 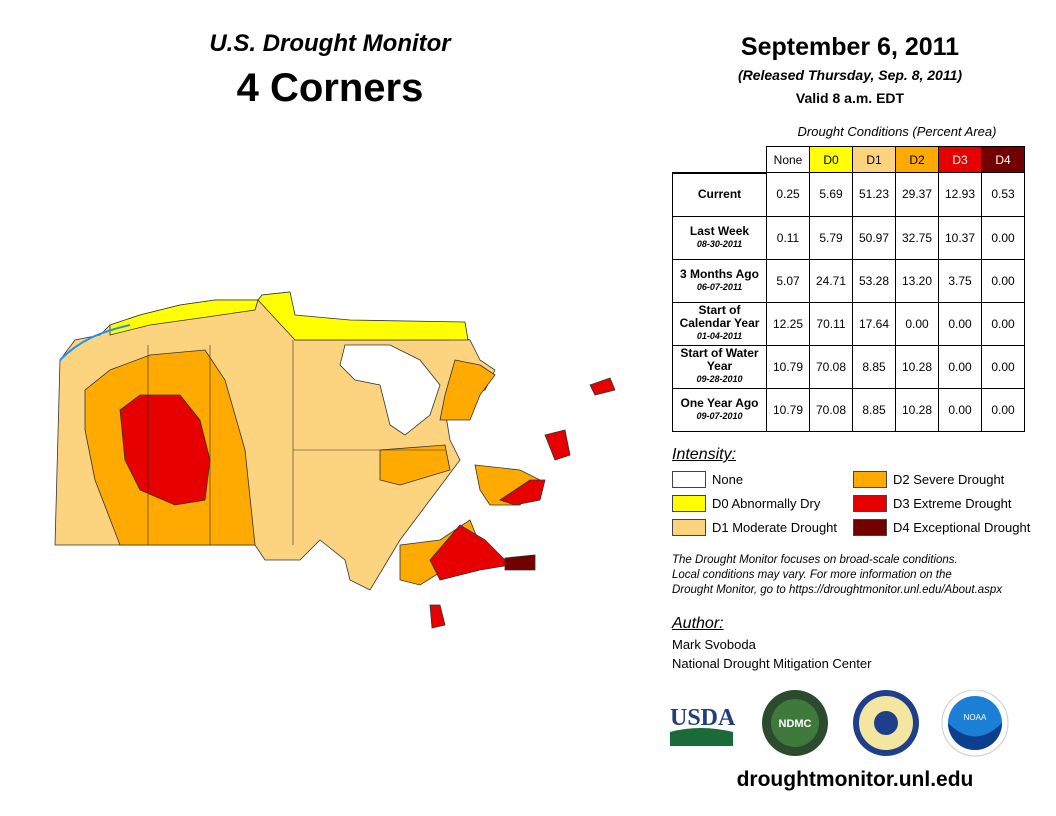 I want to click on region-d3-west, so click(x=165, y=450).